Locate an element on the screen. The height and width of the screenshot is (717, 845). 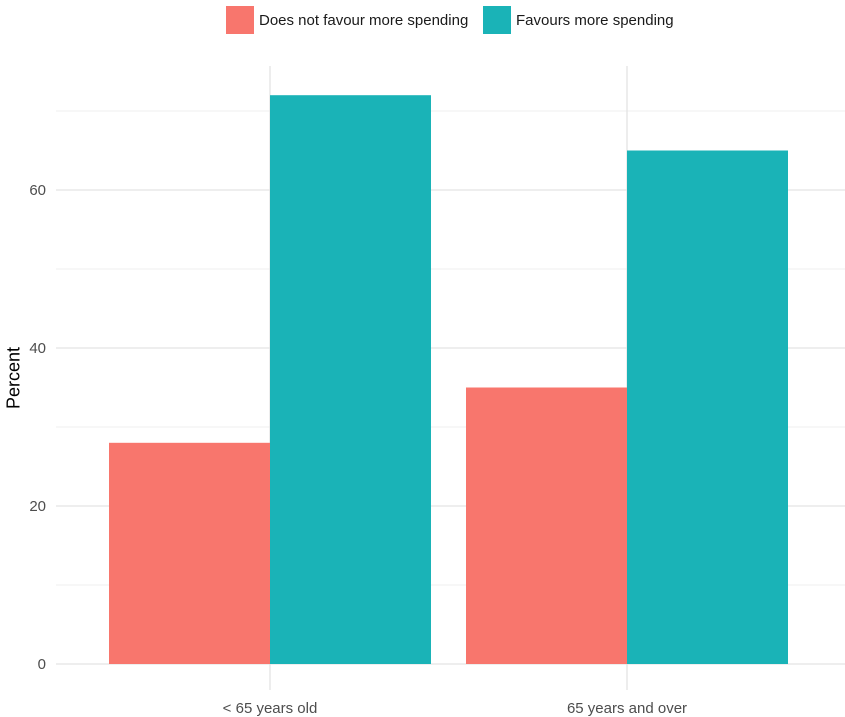
legend-label-does-not-favour: Does not favour more spending is located at coordinates (364, 20).